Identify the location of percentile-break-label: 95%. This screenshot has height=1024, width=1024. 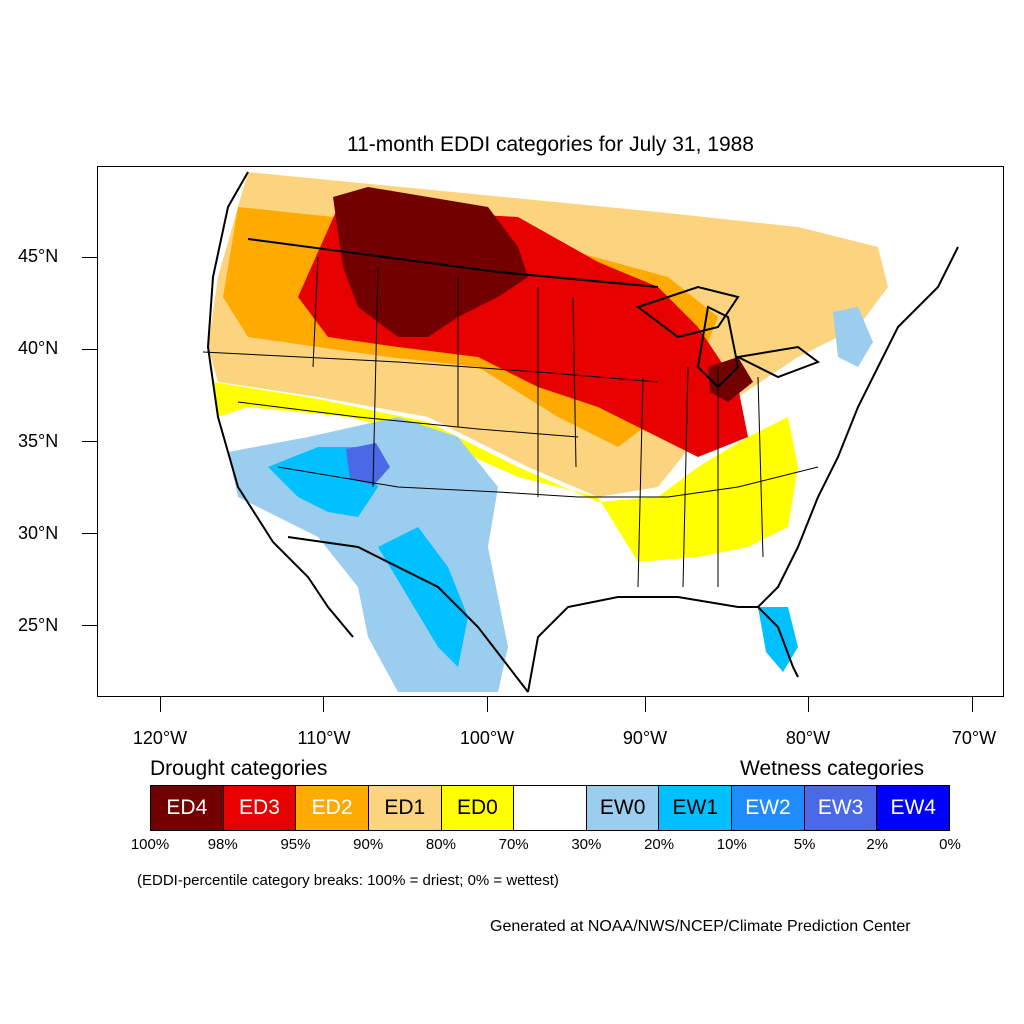
(295, 844).